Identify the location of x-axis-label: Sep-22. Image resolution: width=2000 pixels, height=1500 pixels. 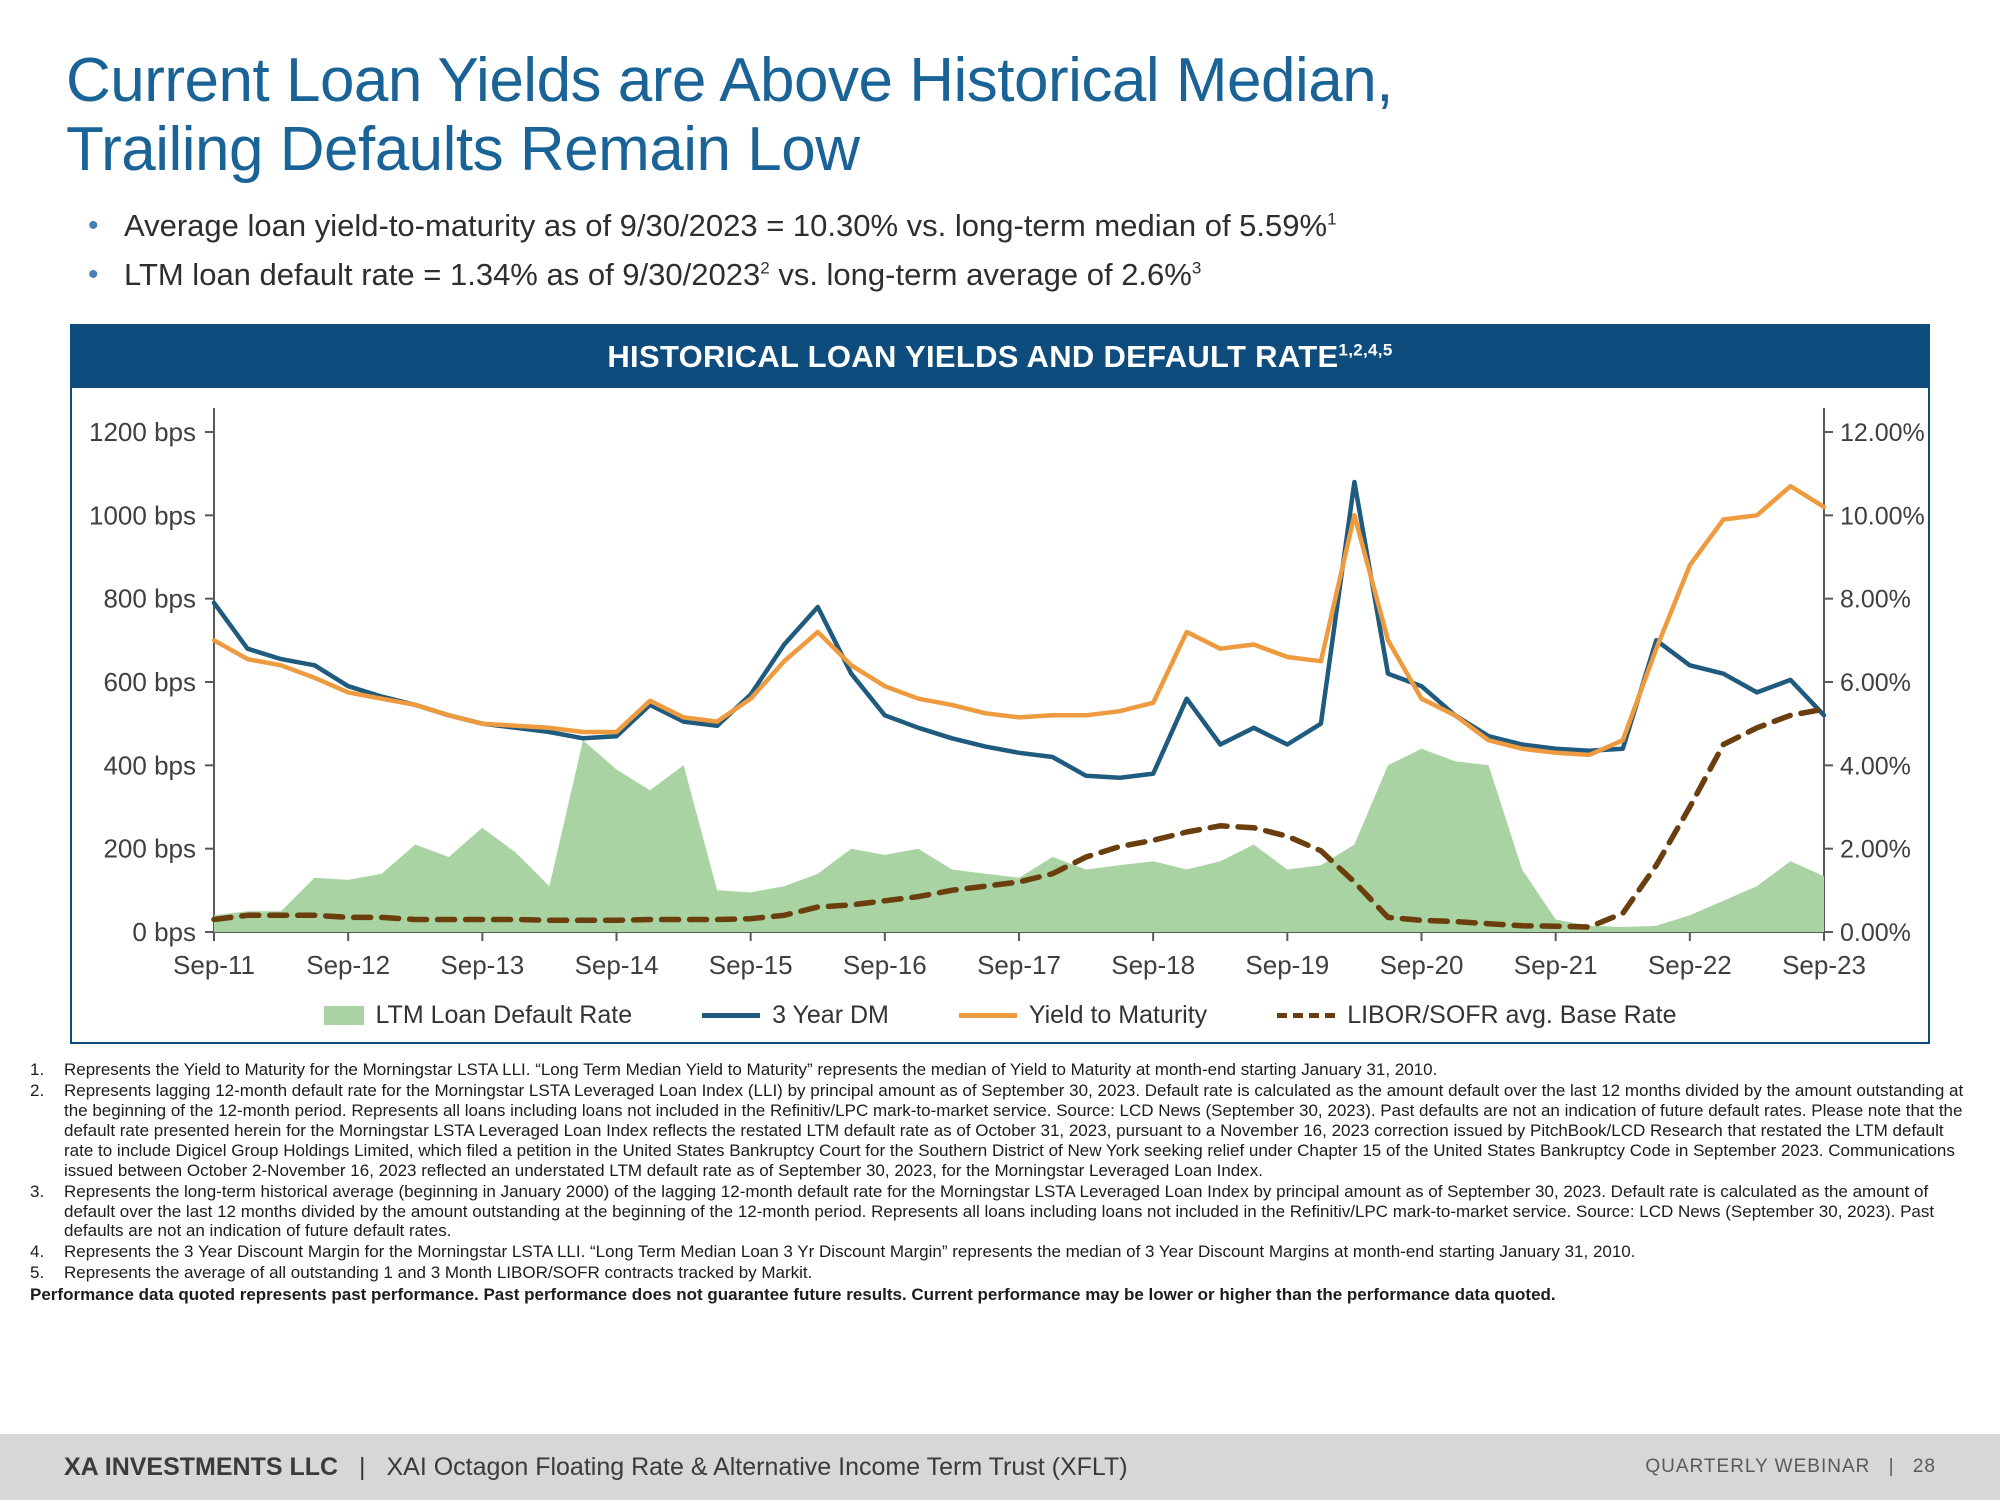
(1690, 965).